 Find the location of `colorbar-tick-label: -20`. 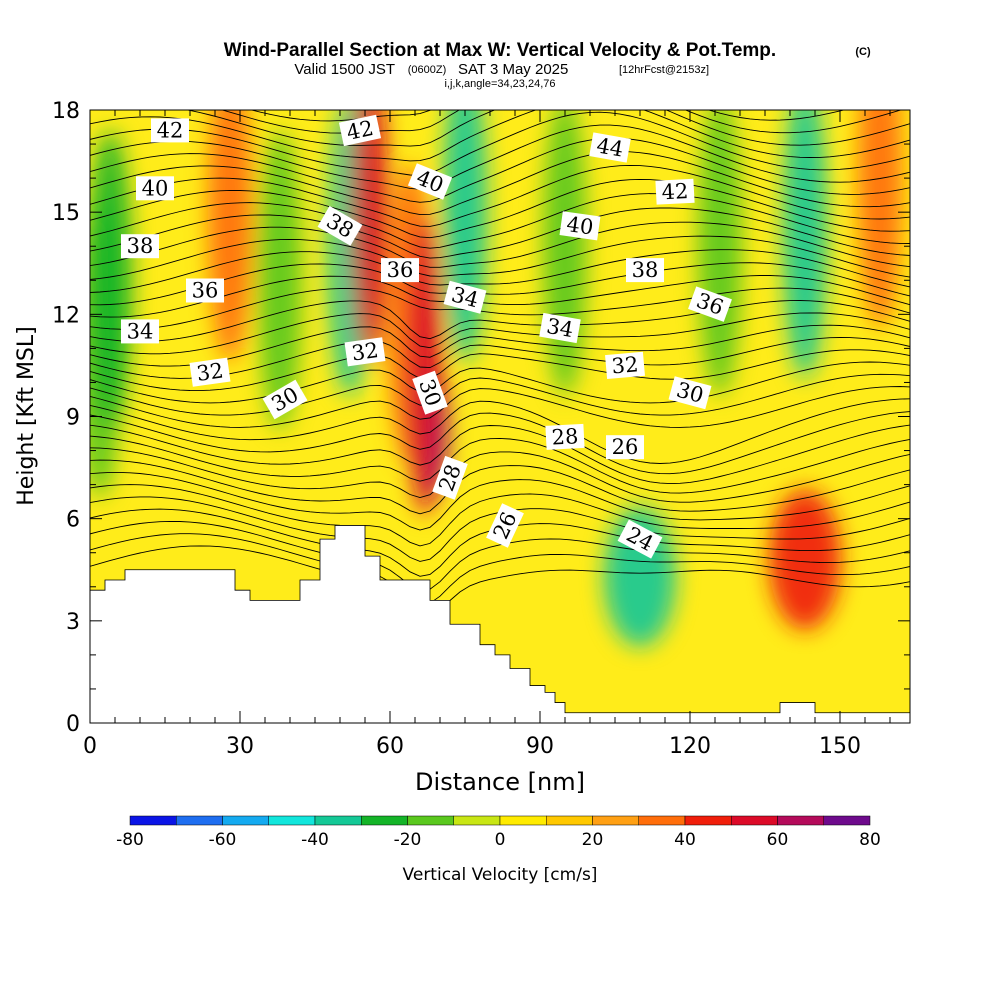

colorbar-tick-label: -20 is located at coordinates (408, 840).